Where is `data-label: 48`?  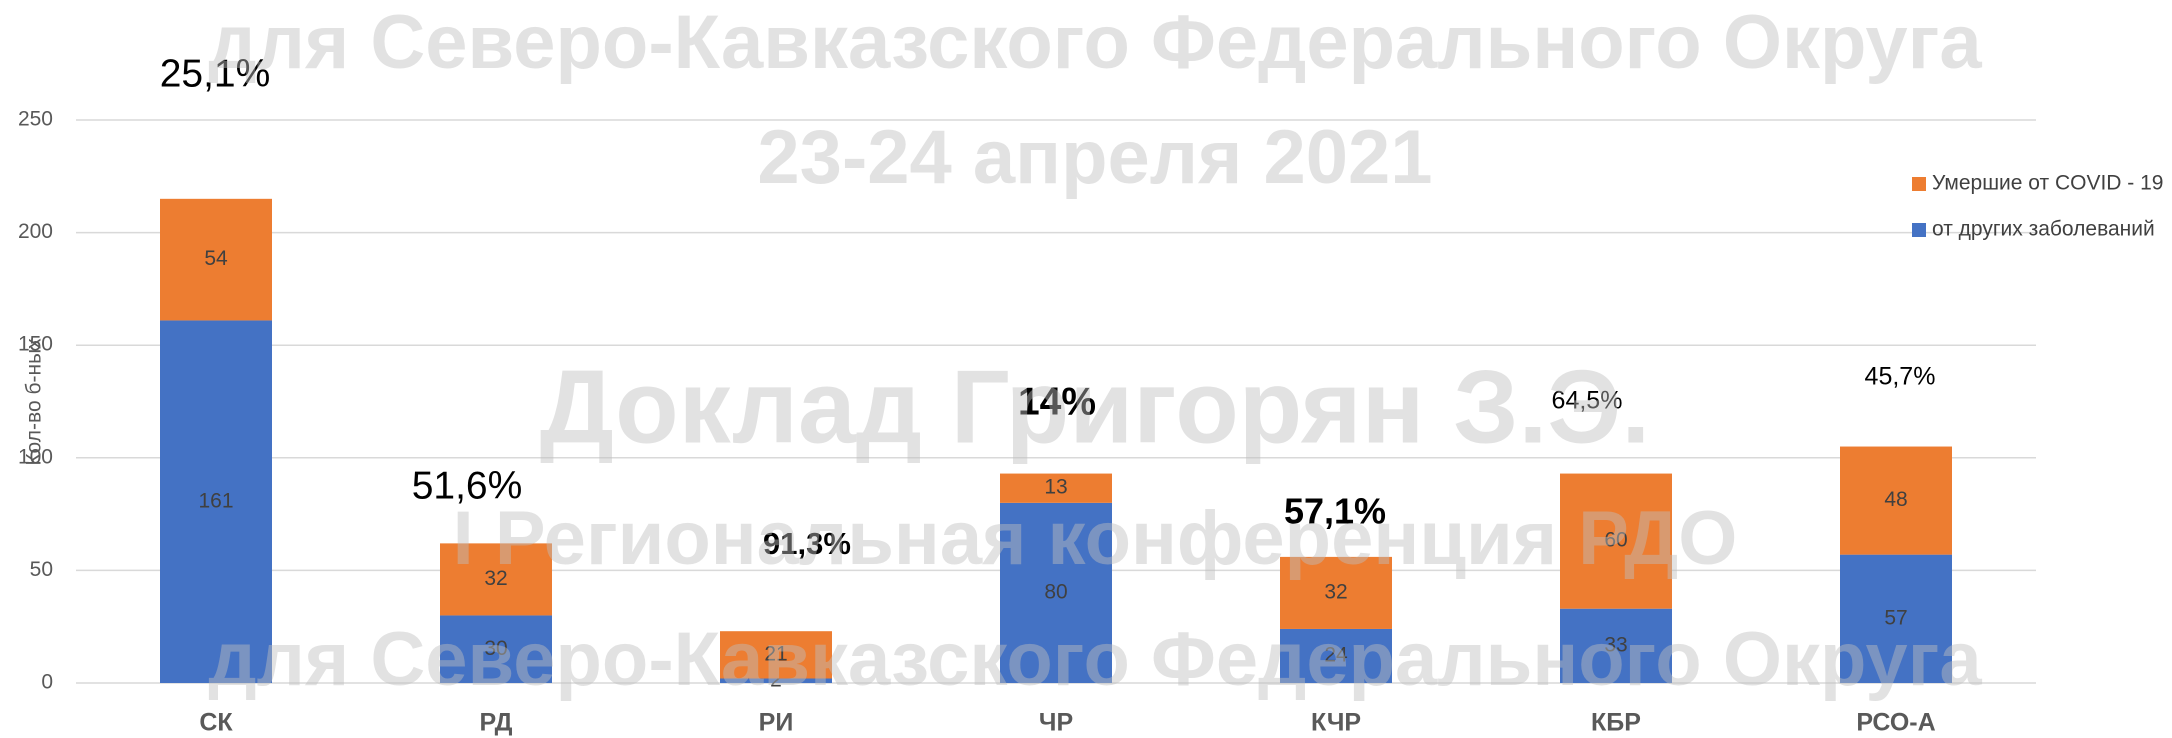 data-label: 48 is located at coordinates (1895, 499).